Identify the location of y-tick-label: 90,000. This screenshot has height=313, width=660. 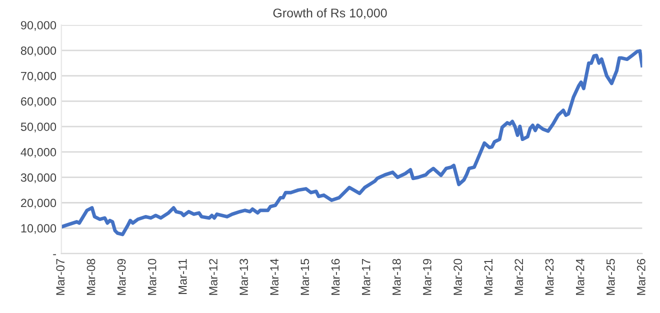
(38, 26).